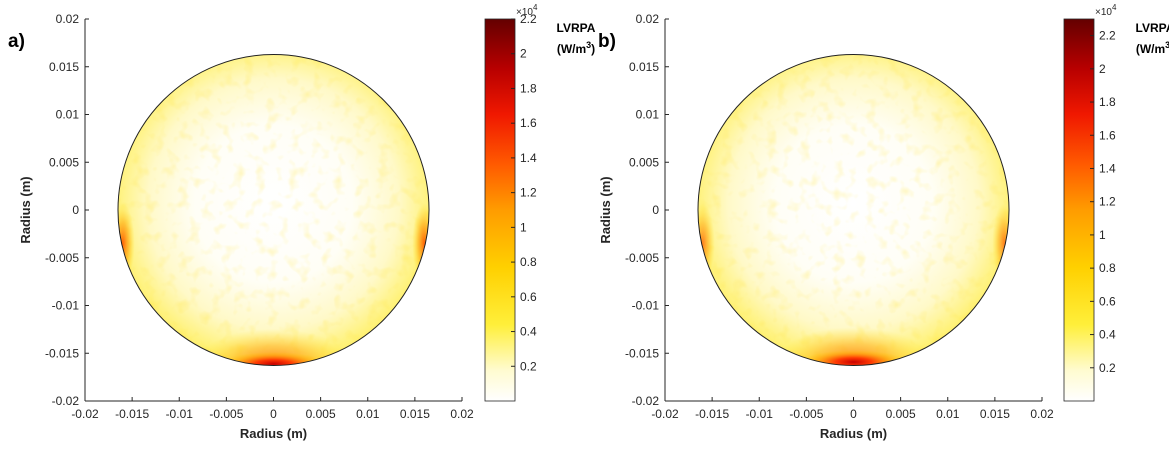 The image size is (1169, 449). Describe the element at coordinates (607, 41) in the screenshot. I see `panel-label: b)` at that location.